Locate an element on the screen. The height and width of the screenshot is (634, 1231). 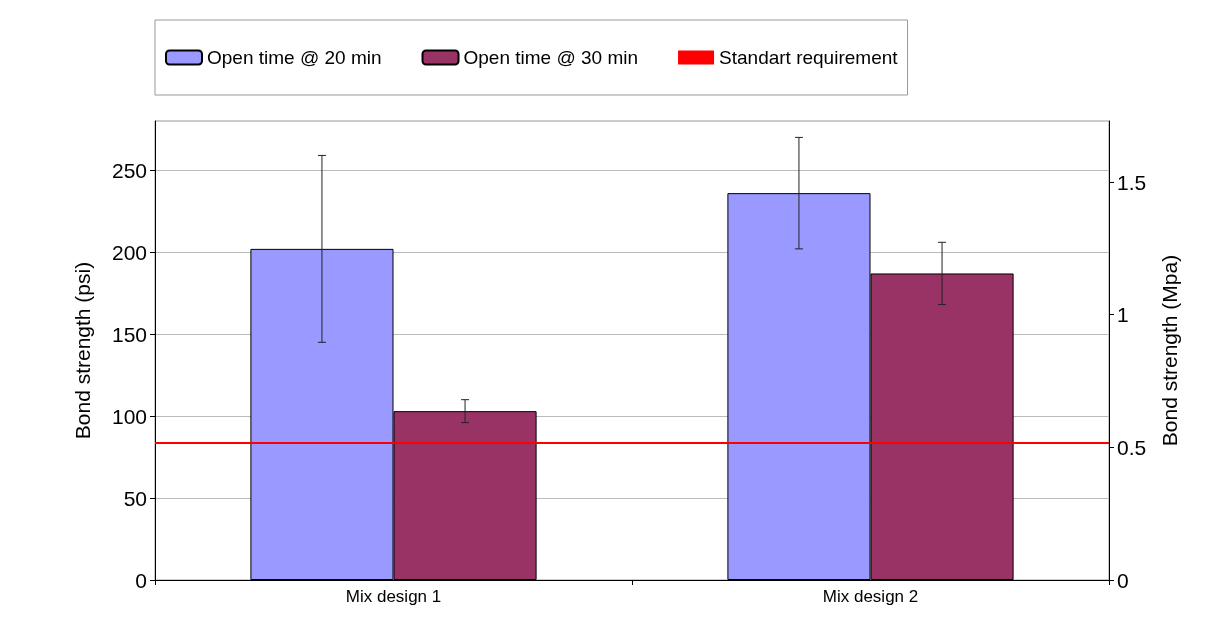
legend-label: Standart requirement is located at coordinates (809, 57).